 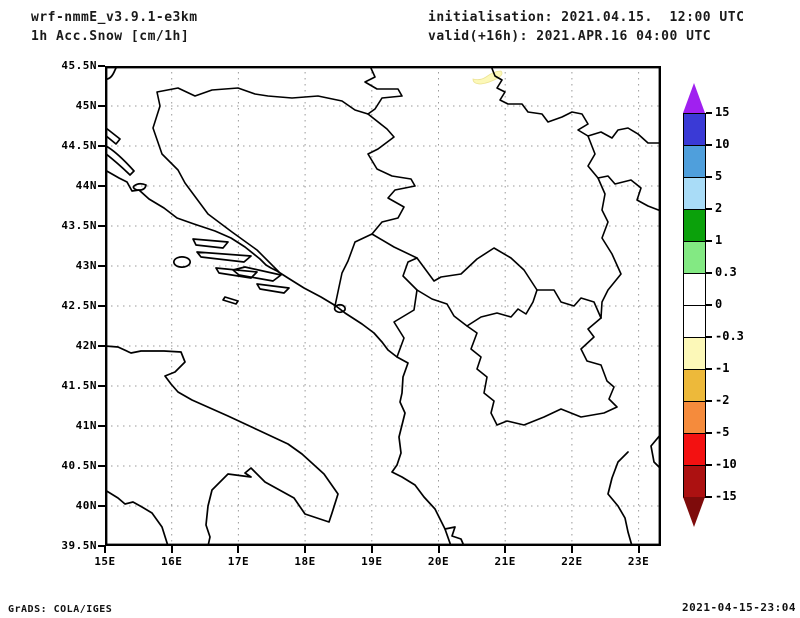 What do you see at coordinates (114, 17) in the screenshot?
I see `model-title: wrf-nmmE_v3.9.1-e3km` at bounding box center [114, 17].